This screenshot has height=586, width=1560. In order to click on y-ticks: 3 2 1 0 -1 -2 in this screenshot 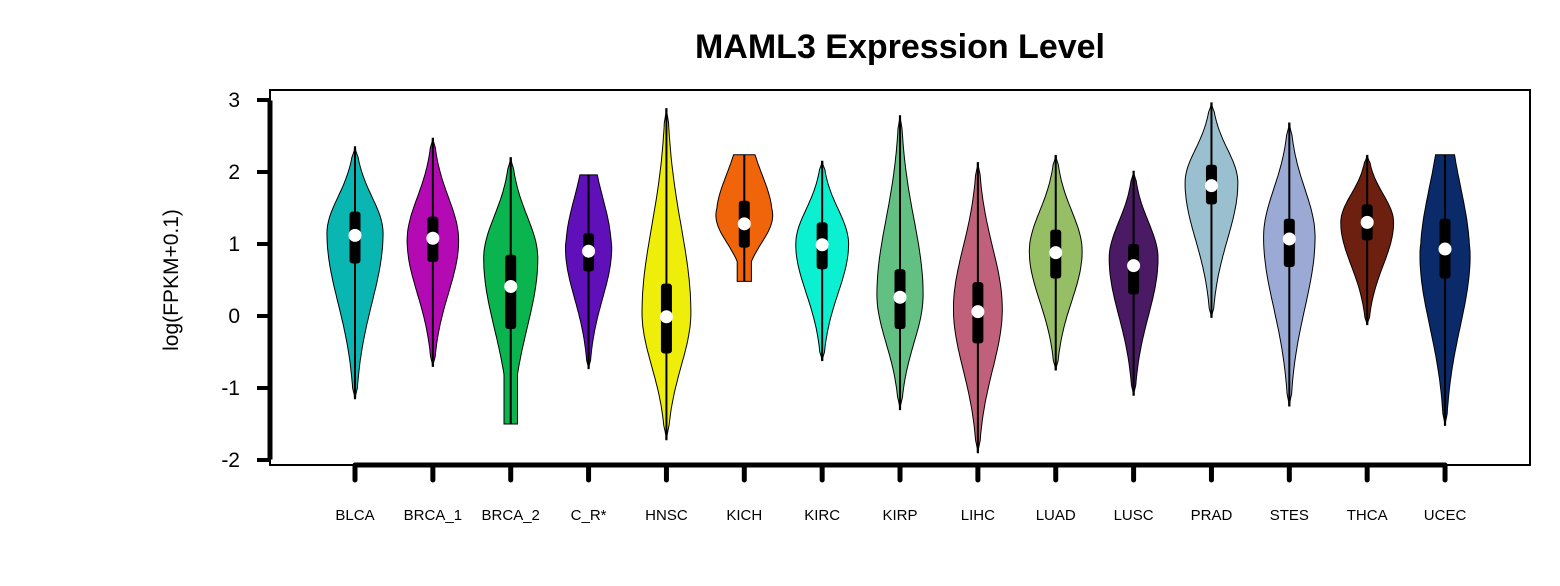, I will do `click(245, 280)`.